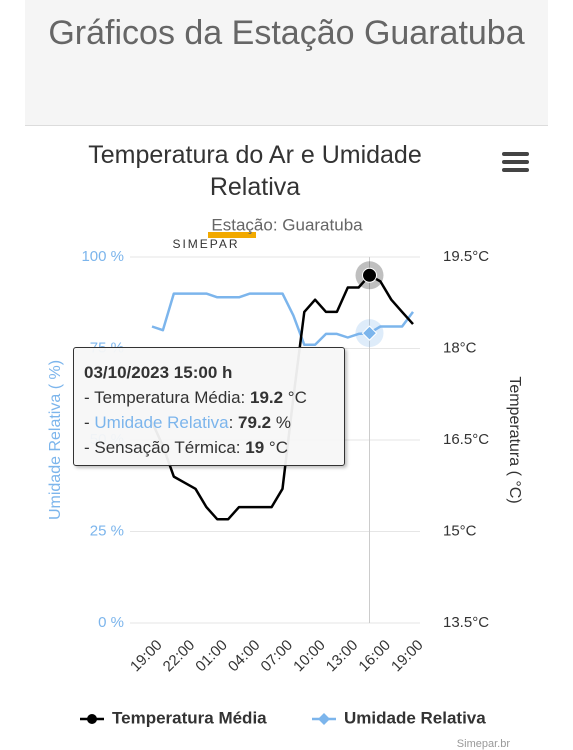 Image resolution: width=573 pixels, height=750 pixels. What do you see at coordinates (309, 656) in the screenshot?
I see `x-tick-label: 10:00` at bounding box center [309, 656].